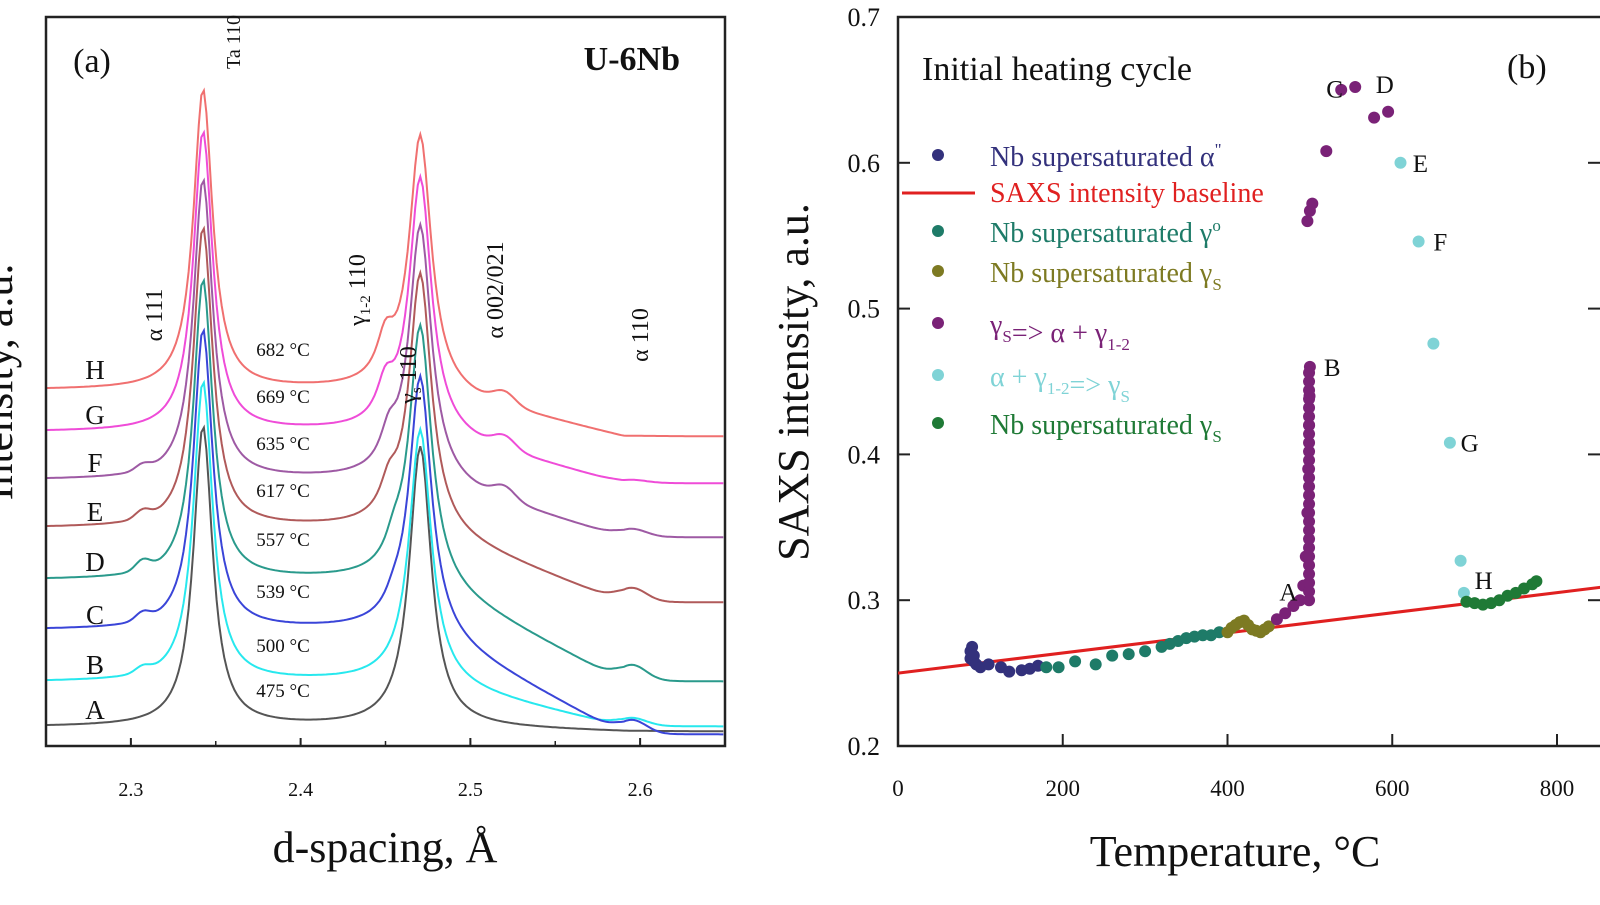 Image resolution: width=1600 pixels, height=905 pixels. I want to click on data-point-alpha_dd, so click(989, 664).